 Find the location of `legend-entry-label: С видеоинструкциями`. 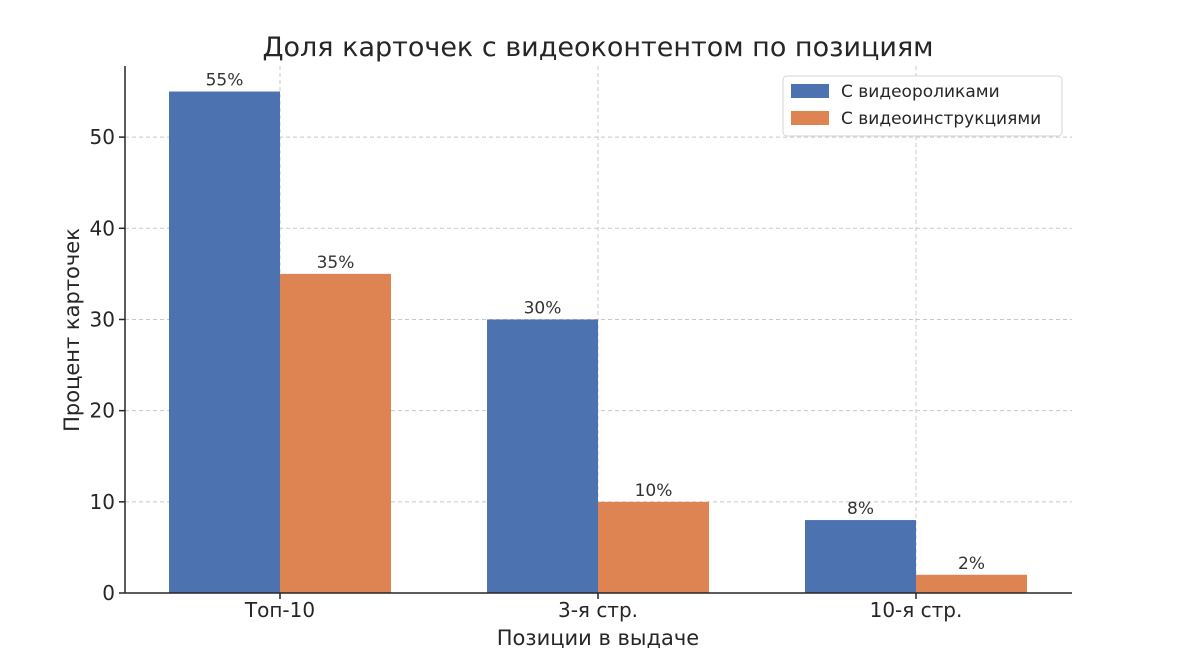

legend-entry-label: С видеоинструкциями is located at coordinates (941, 119).